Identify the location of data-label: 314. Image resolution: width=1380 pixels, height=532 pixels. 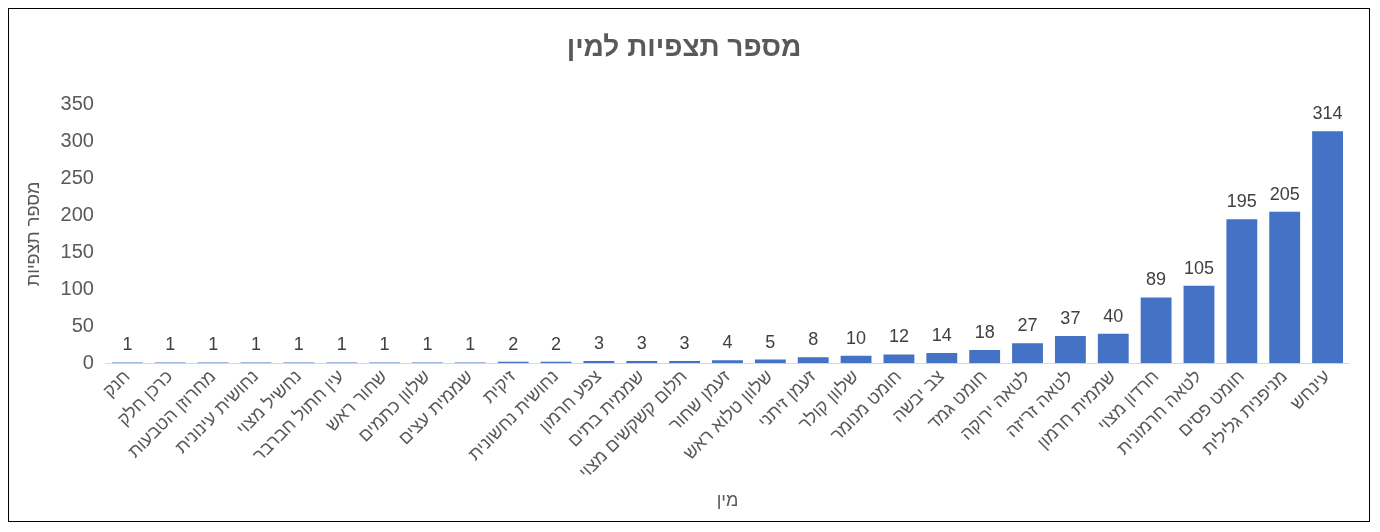
(1327, 113).